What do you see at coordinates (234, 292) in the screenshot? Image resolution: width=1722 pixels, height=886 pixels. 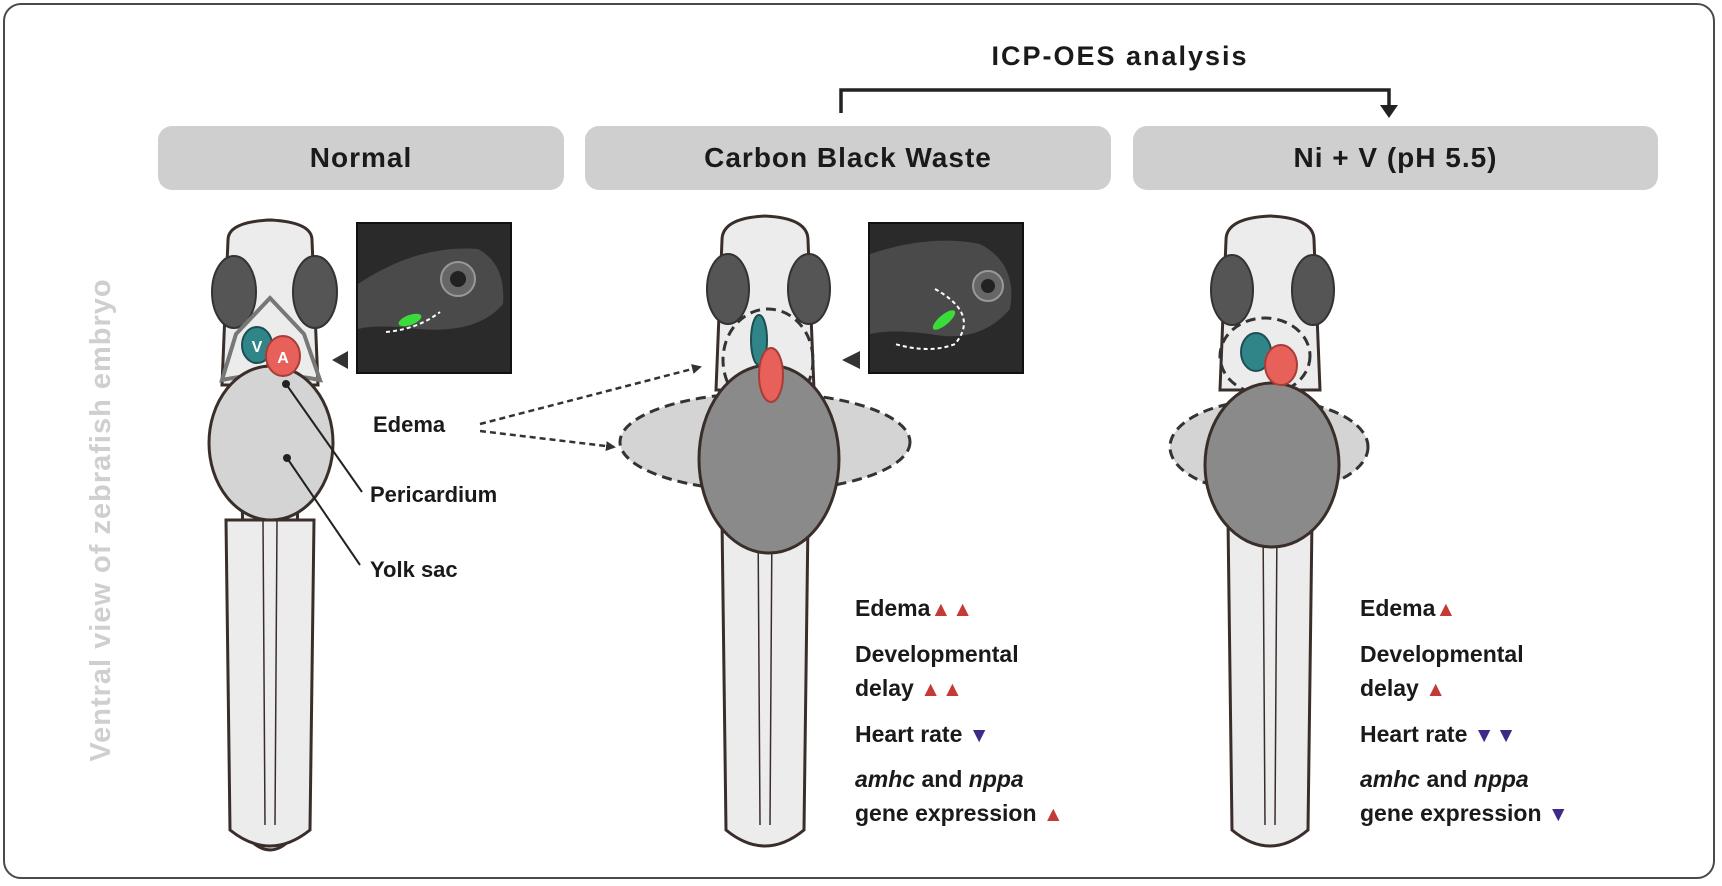 I see `eye-left-normal` at bounding box center [234, 292].